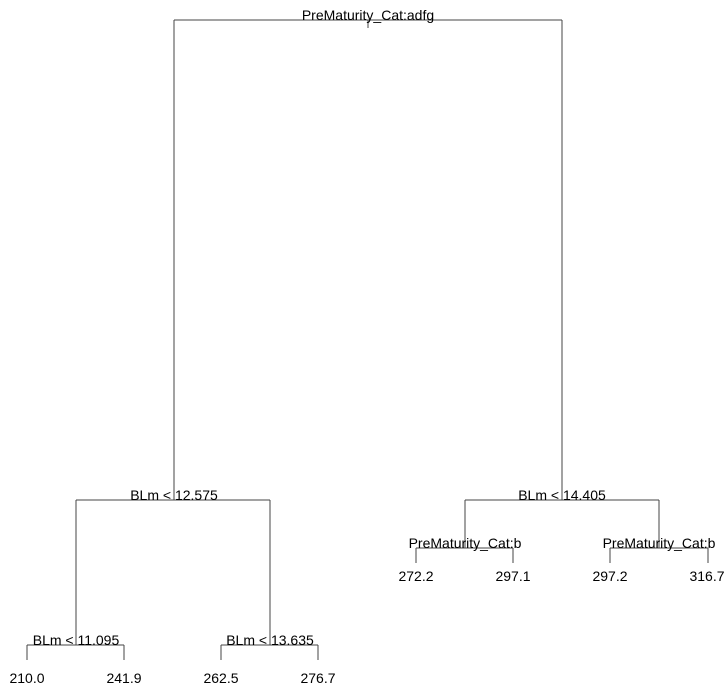  Describe the element at coordinates (317, 678) in the screenshot. I see `leaf-label: 276.7` at that location.